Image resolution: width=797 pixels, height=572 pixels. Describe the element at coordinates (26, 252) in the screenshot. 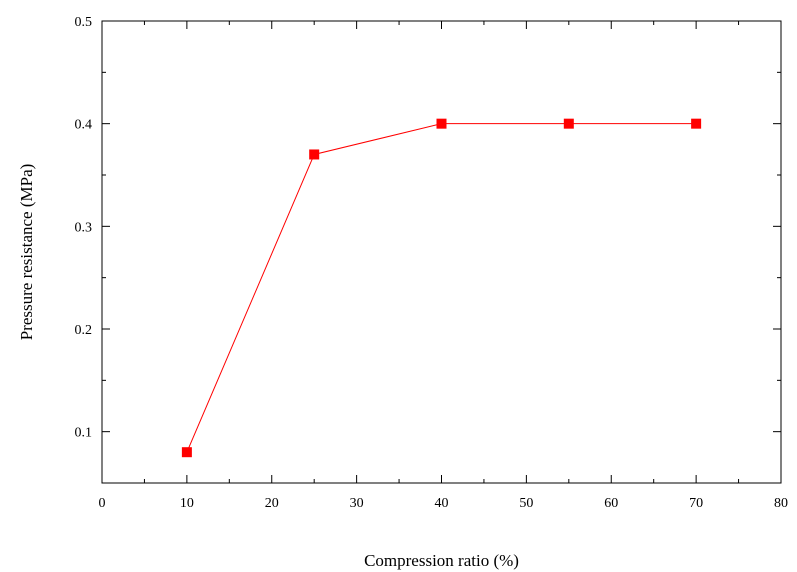

I see `y-axis-title: Pressure resistance (MPa)` at that location.